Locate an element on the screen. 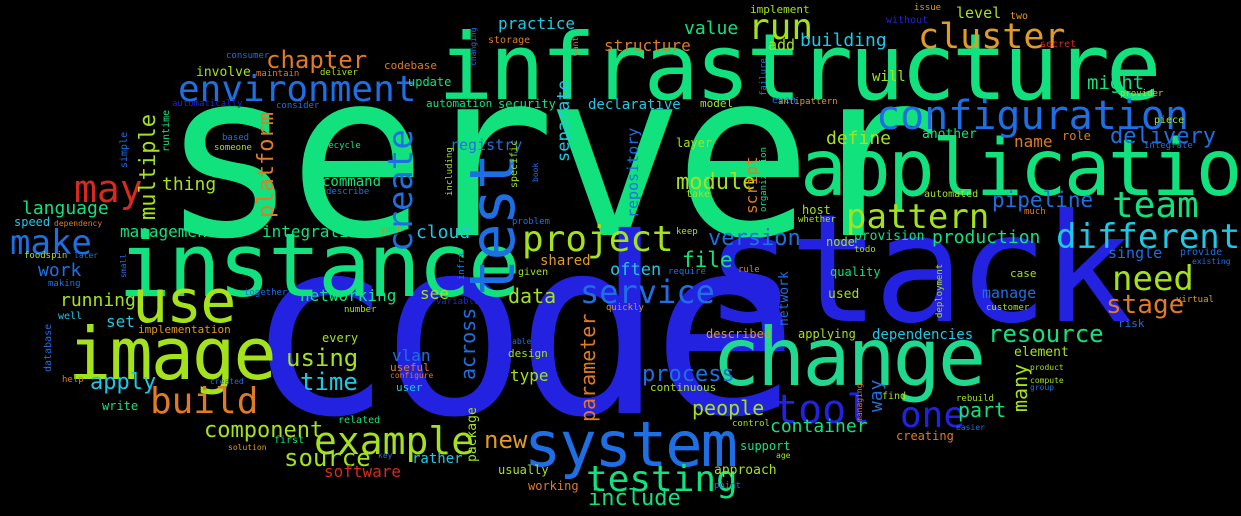 Image resolution: width=1241 pixels, height=516 pixels. word-customer: customer is located at coordinates (1008, 308).